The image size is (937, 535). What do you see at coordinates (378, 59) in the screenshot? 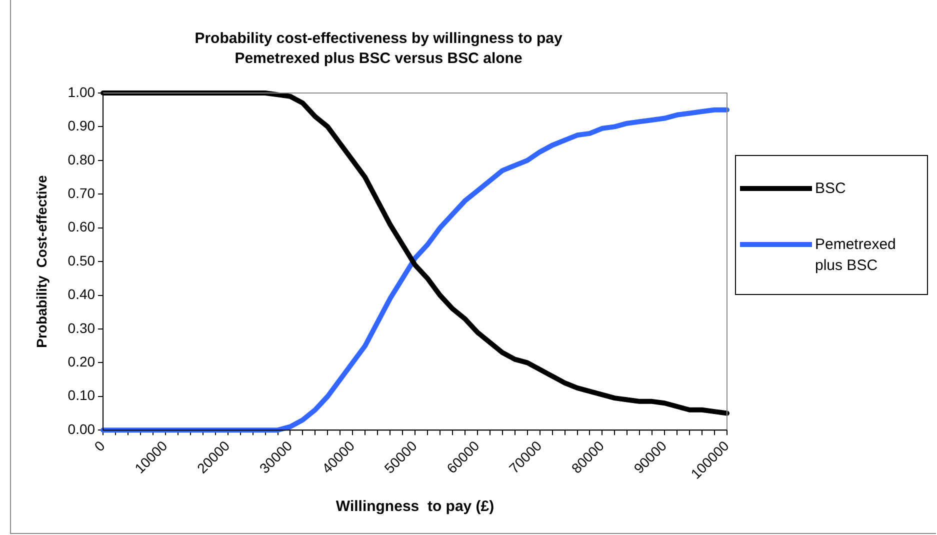
I see `chart-subtitle: Pemetrexed plus BSC versus BSC alone` at bounding box center [378, 59].